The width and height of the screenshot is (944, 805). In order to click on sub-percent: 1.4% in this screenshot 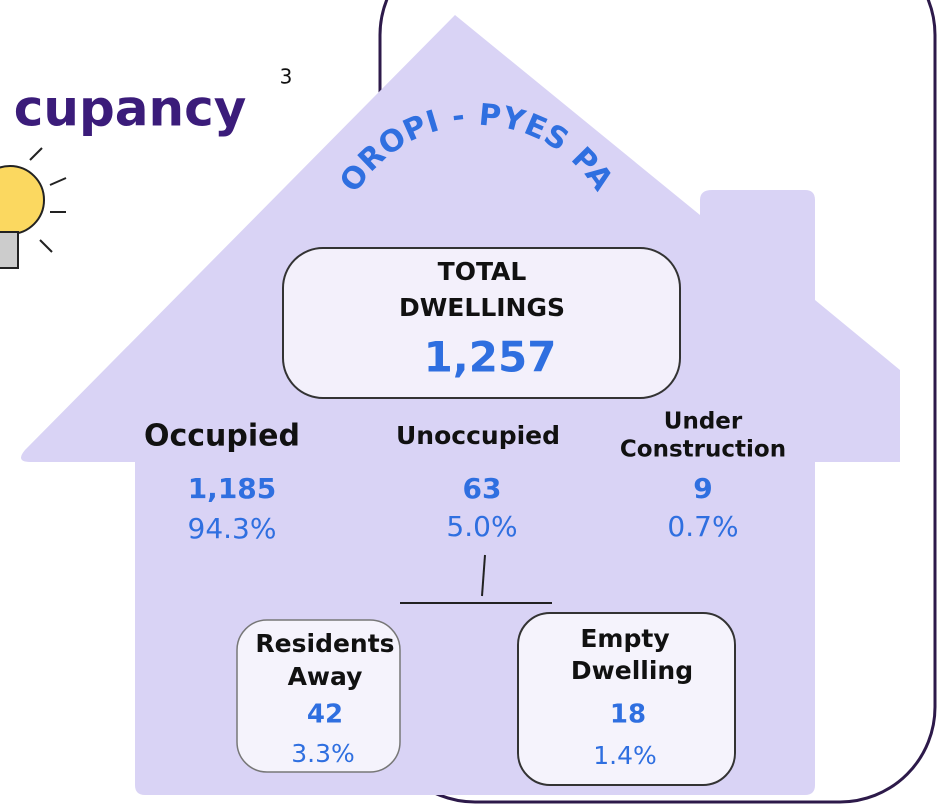, I will do `click(625, 755)`.